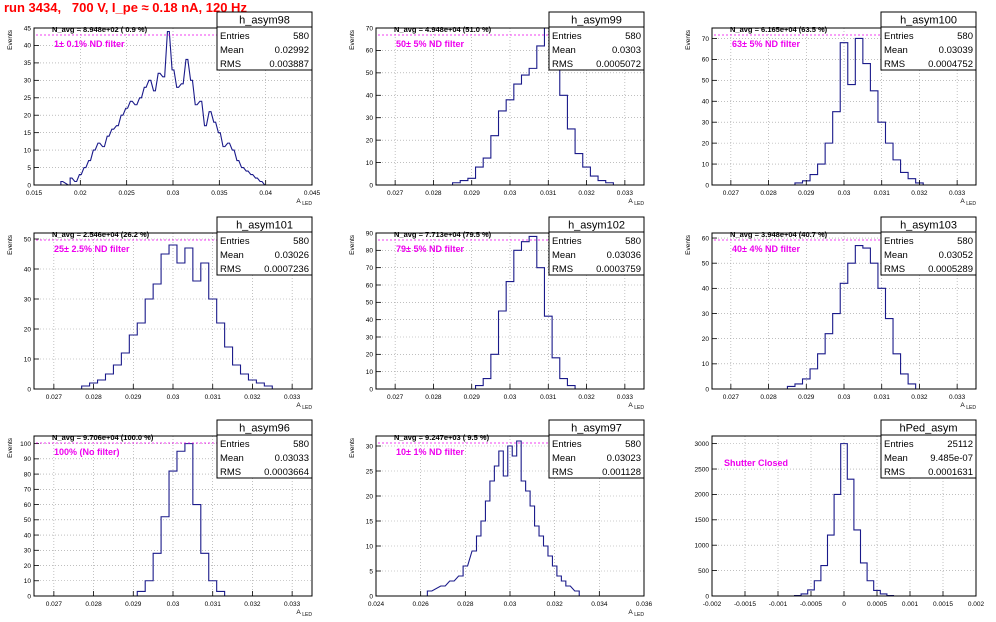  I want to click on x-tick-label: 0.002, so click(976, 604).